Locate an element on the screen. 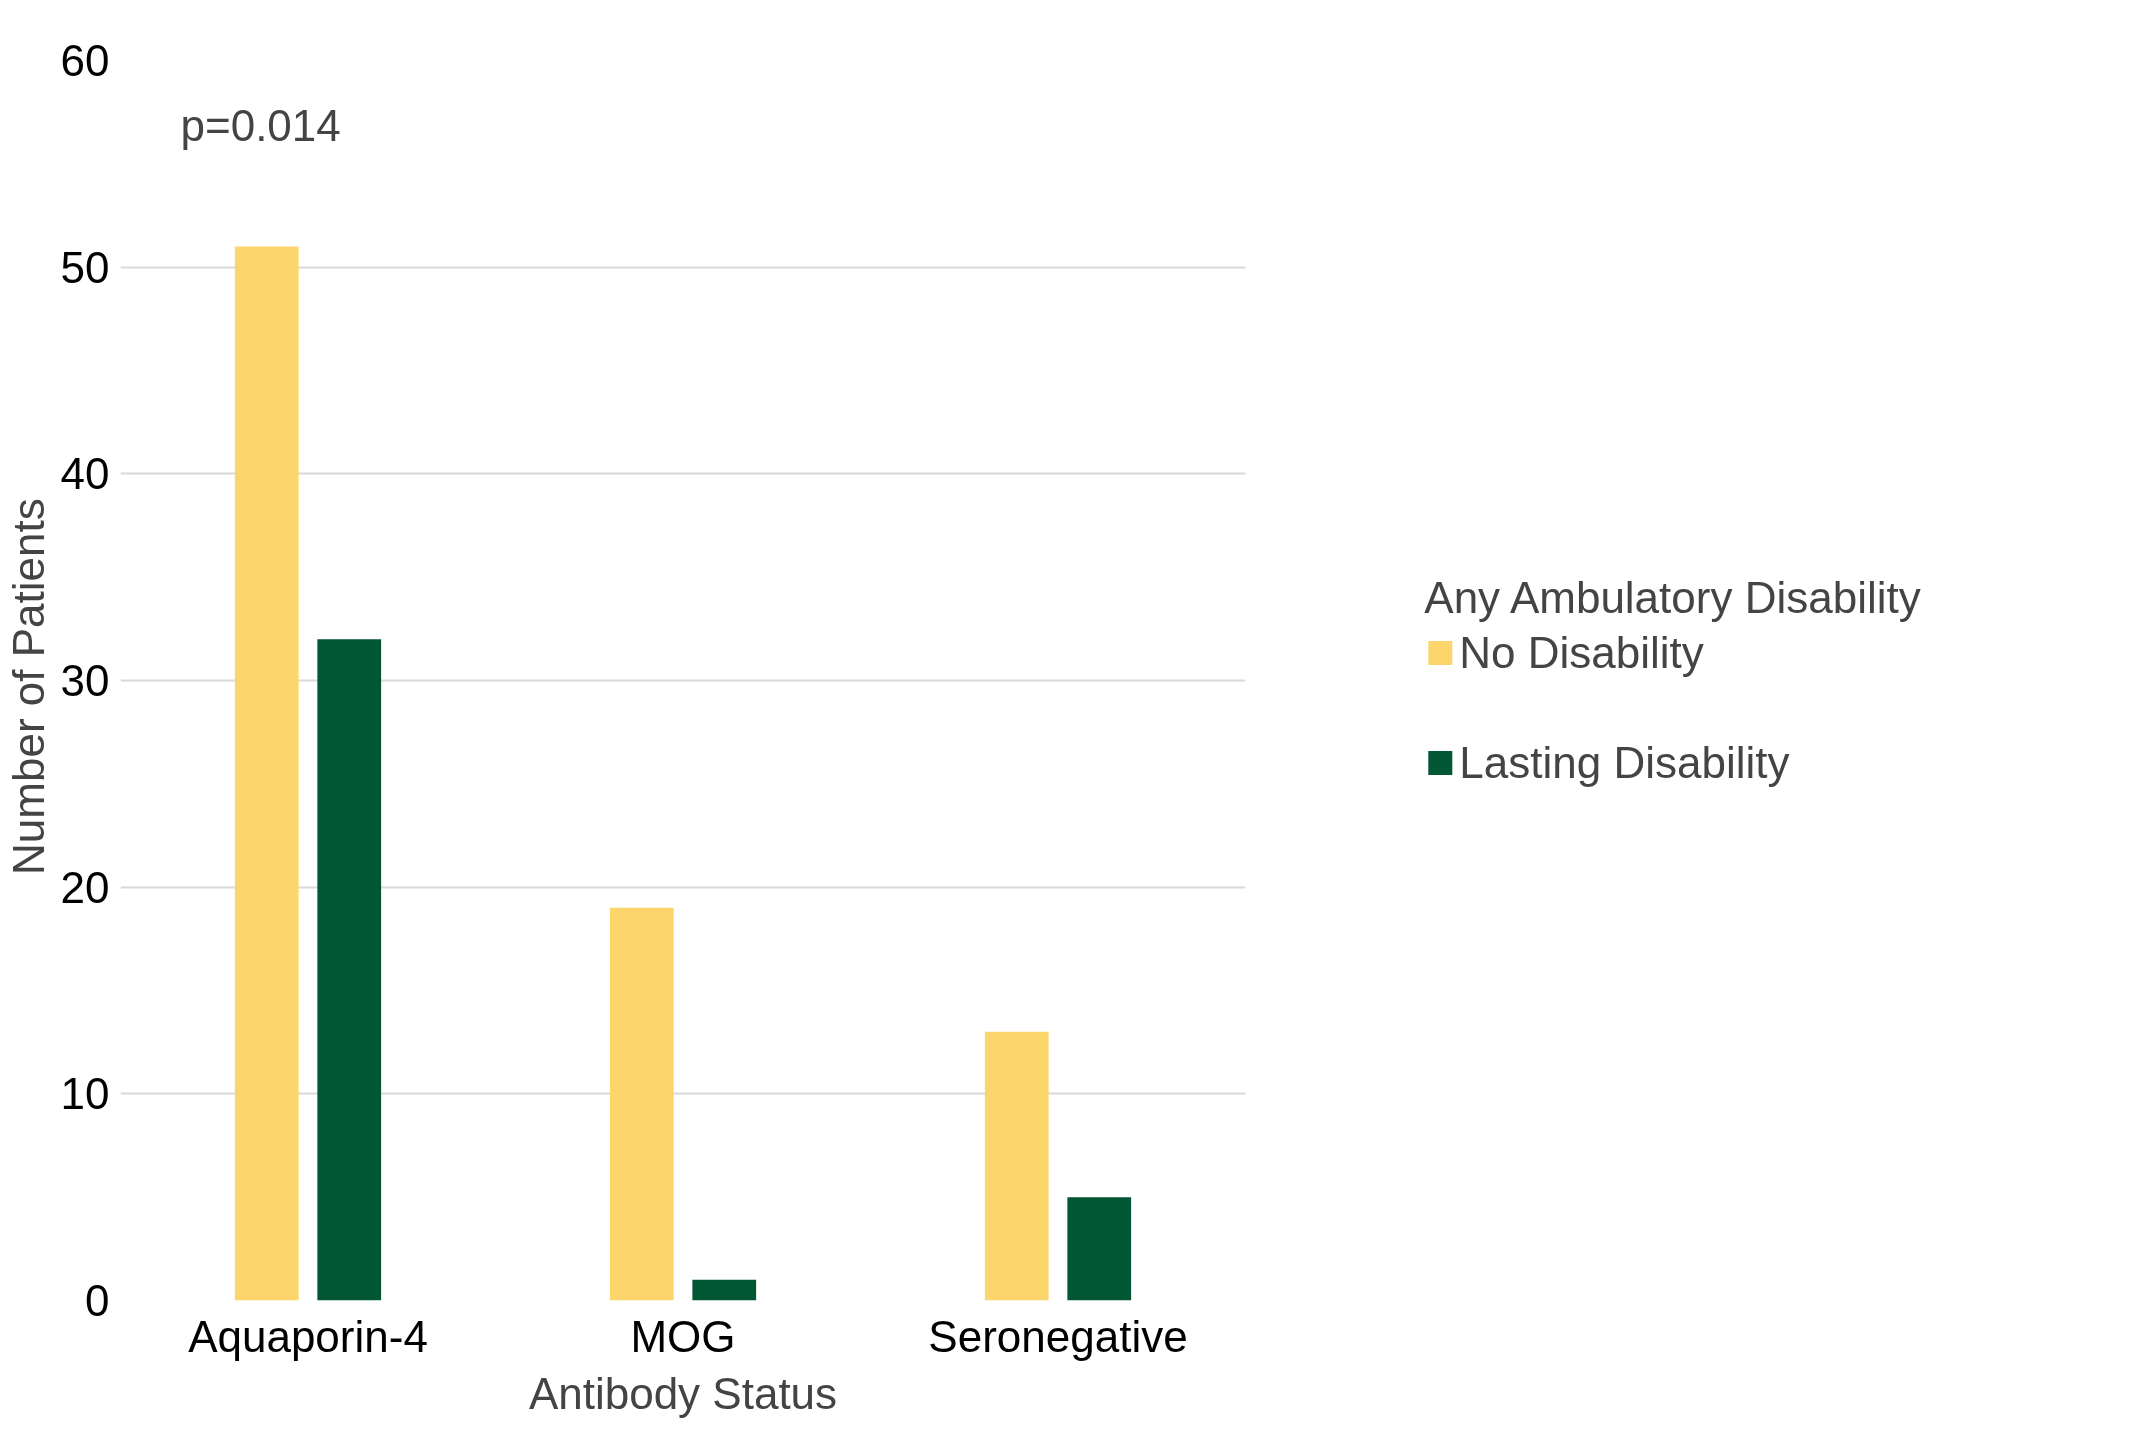 This screenshot has height=1450, width=2139. legend-title: Any Ambulatory Disability is located at coordinates (1672, 597).